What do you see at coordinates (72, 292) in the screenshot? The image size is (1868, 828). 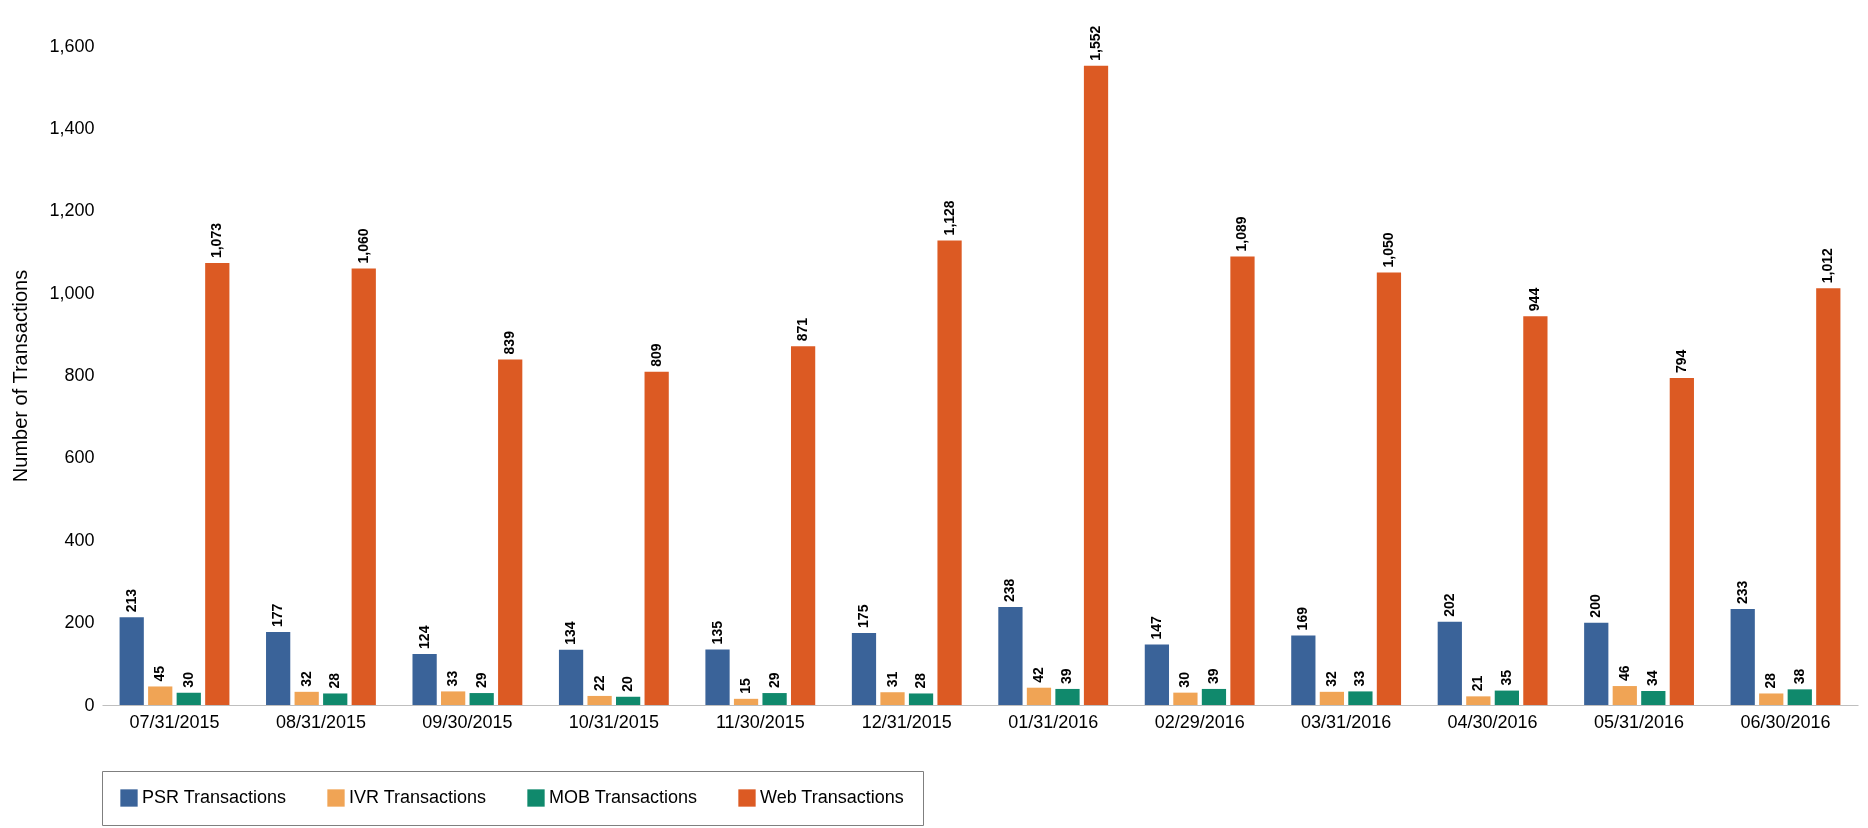 I see `y-tick-label: 1,000` at bounding box center [72, 292].